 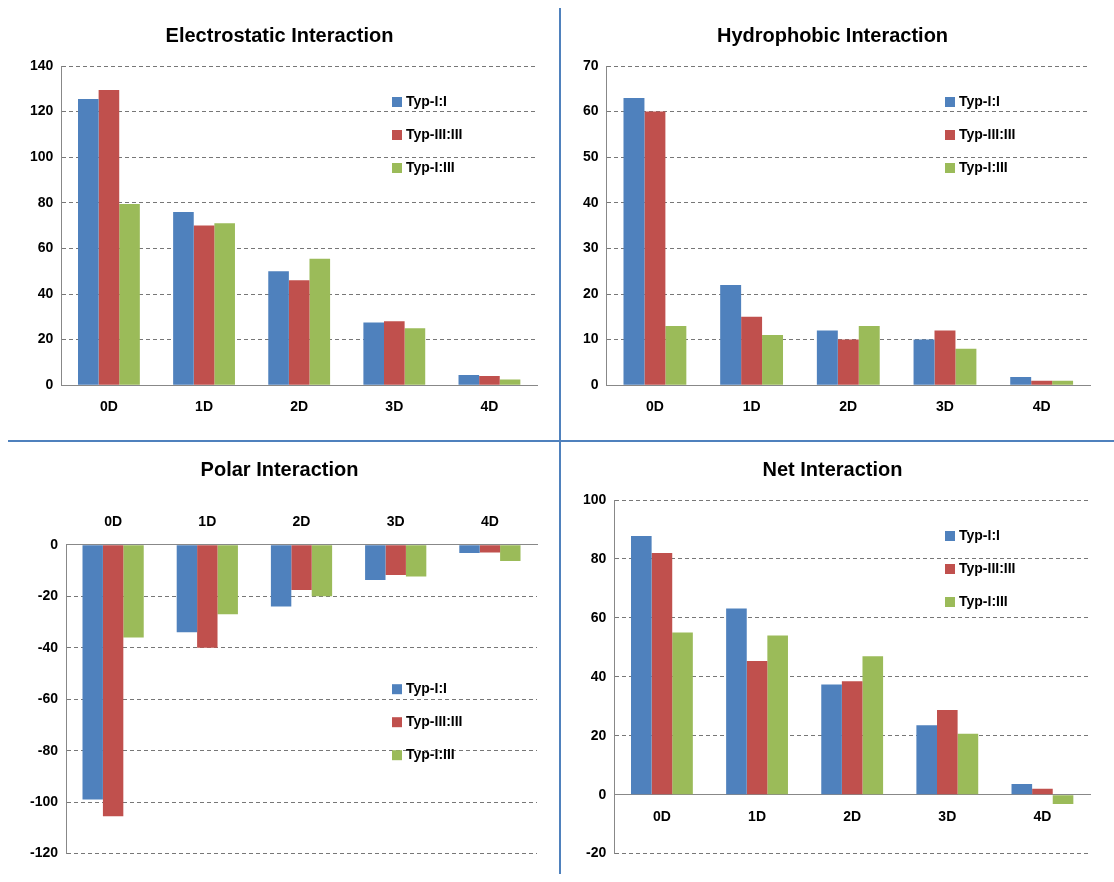 What do you see at coordinates (42, 110) in the screenshot?
I see `y-tick-label: 120` at bounding box center [42, 110].